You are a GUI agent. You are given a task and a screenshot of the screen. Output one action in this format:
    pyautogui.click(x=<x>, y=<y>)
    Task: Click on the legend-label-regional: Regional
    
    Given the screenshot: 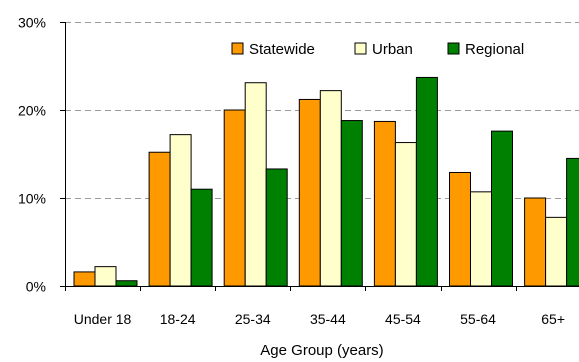 What is the action you would take?
    pyautogui.click(x=494, y=49)
    